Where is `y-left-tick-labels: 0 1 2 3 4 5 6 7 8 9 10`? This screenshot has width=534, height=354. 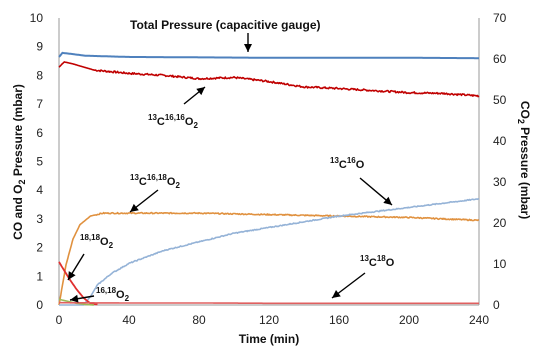 y-left-tick-labels: 0 1 2 3 4 5 6 7 8 9 10 is located at coordinates (37, 161).